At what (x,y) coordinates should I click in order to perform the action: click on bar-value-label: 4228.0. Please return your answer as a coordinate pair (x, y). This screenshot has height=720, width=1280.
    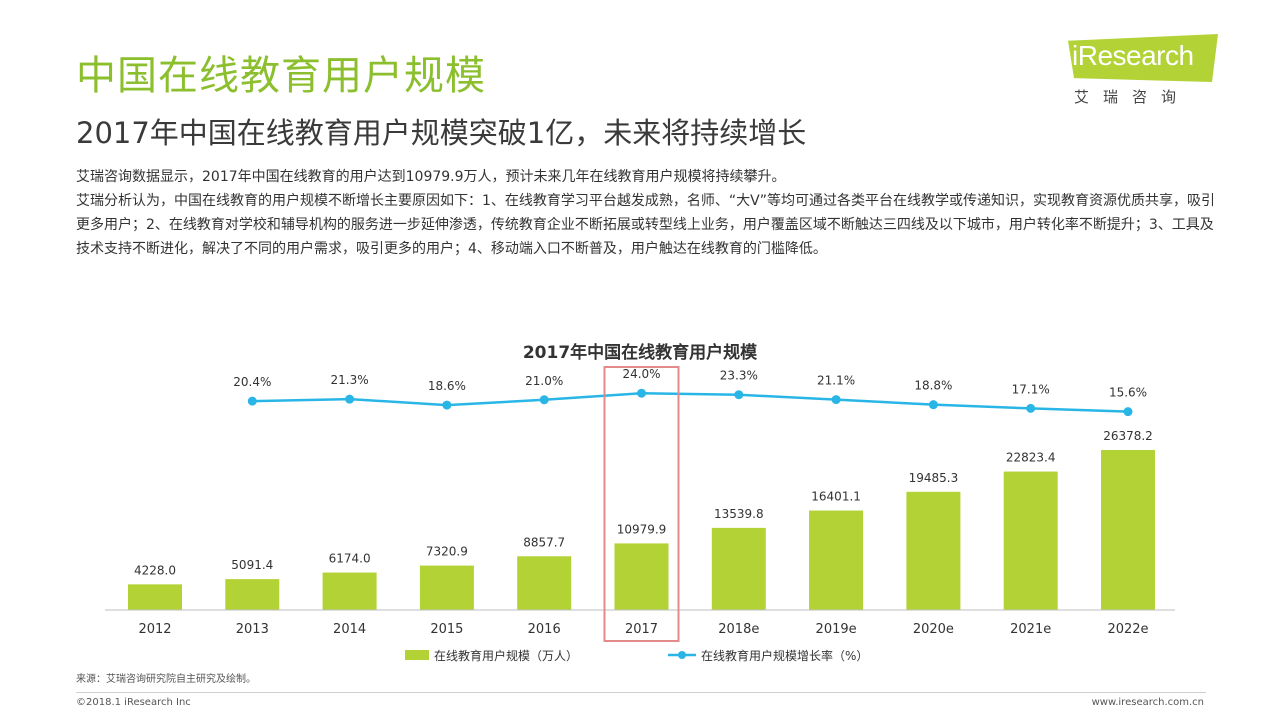
    Looking at the image, I should click on (155, 570).